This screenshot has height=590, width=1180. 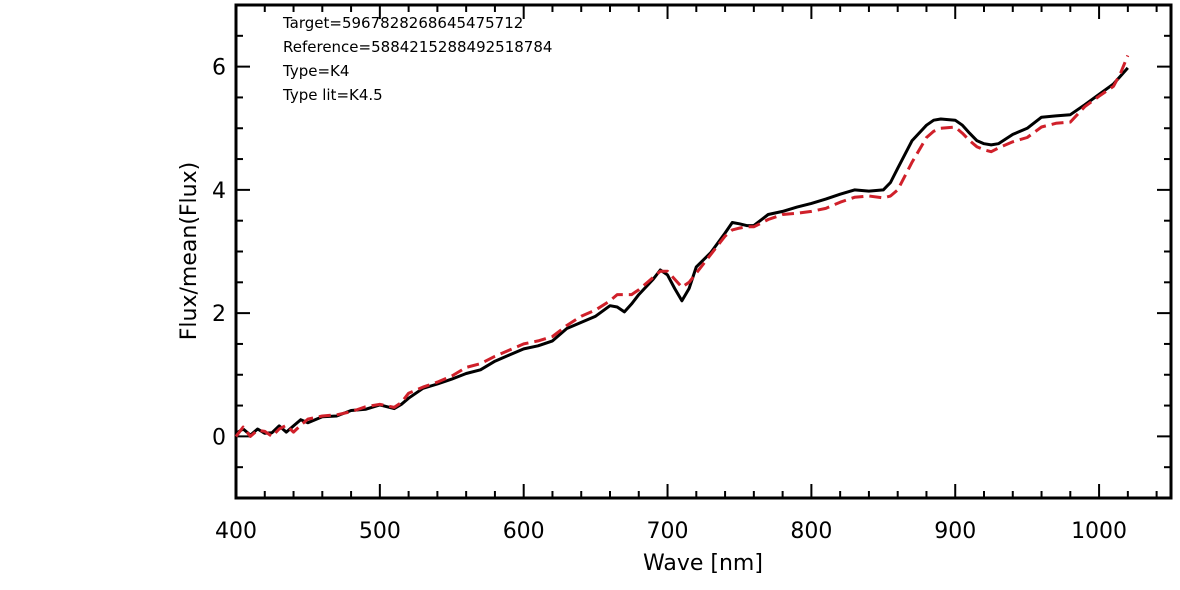 What do you see at coordinates (219, 191) in the screenshot?
I see `y-tick-label: 4` at bounding box center [219, 191].